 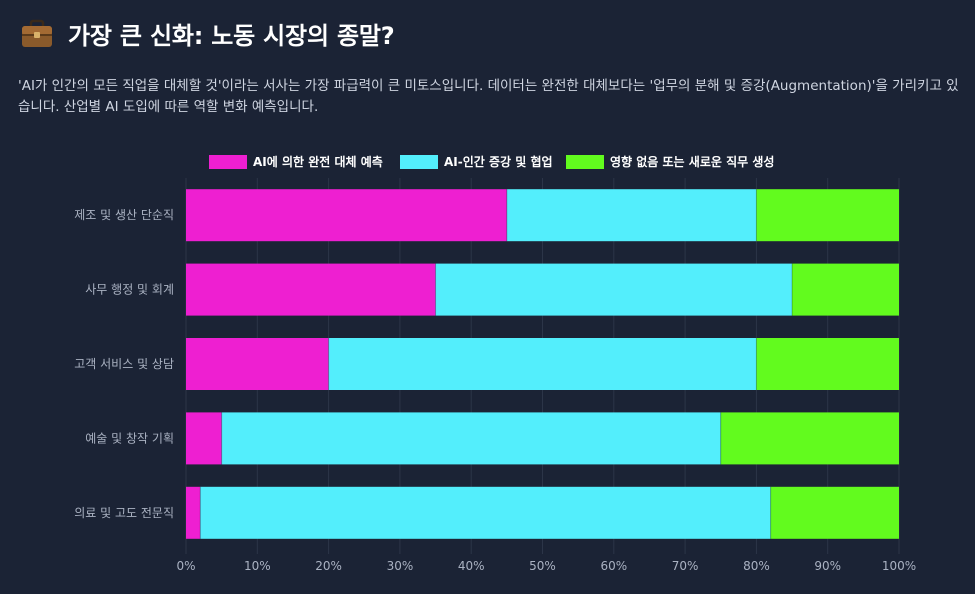 What do you see at coordinates (827, 566) in the screenshot?
I see `x-tick-label: 90%` at bounding box center [827, 566].